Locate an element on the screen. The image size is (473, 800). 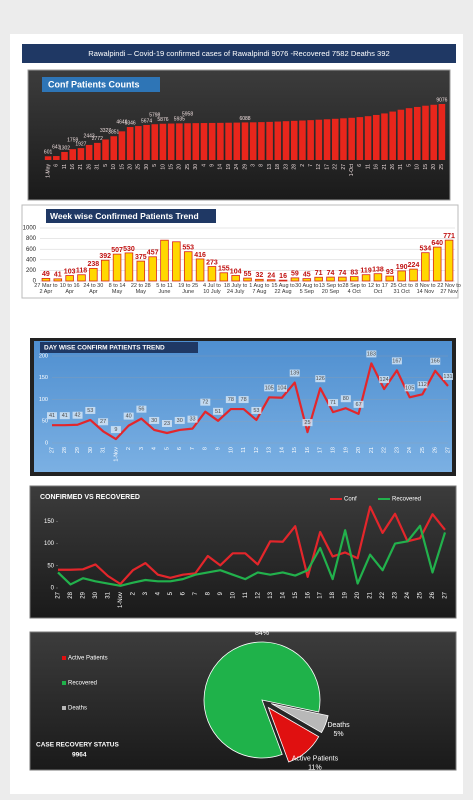
data-label: 9 is located at coordinates (115, 430).